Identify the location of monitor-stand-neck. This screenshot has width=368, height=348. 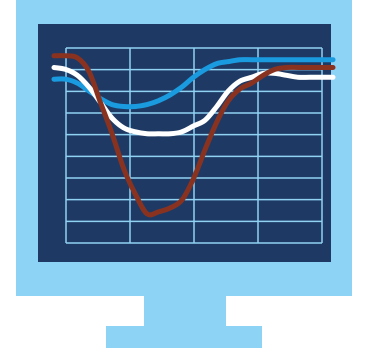
(185, 313).